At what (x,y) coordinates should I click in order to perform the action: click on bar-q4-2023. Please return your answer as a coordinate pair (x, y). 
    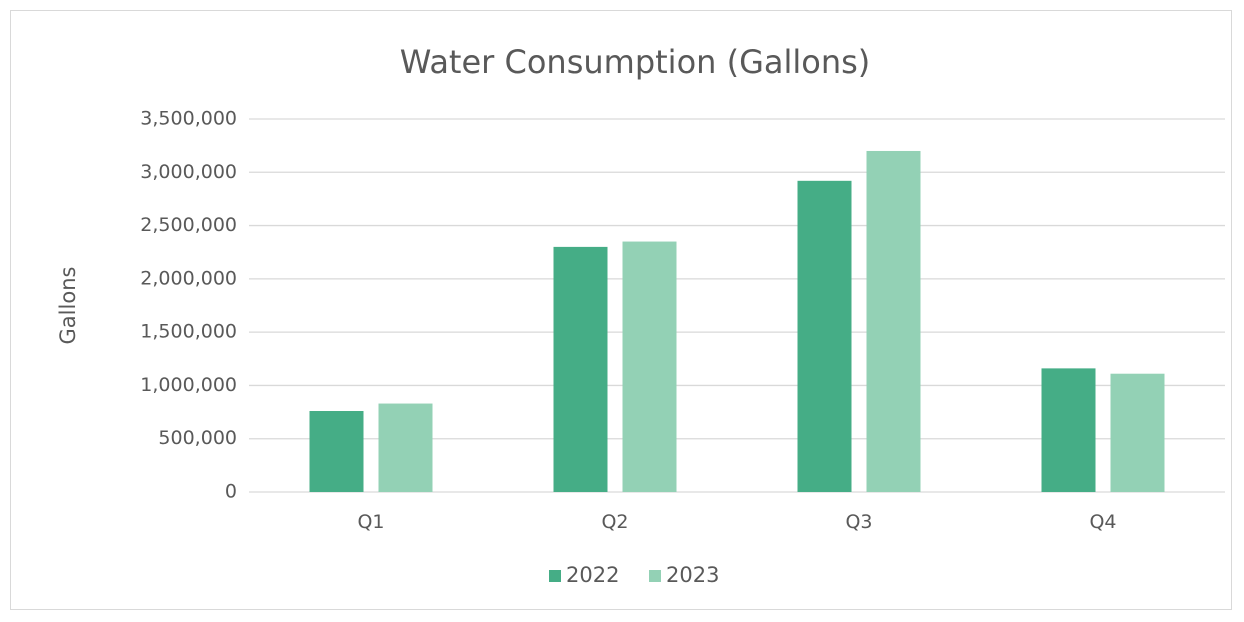
    Looking at the image, I should click on (1137, 432).